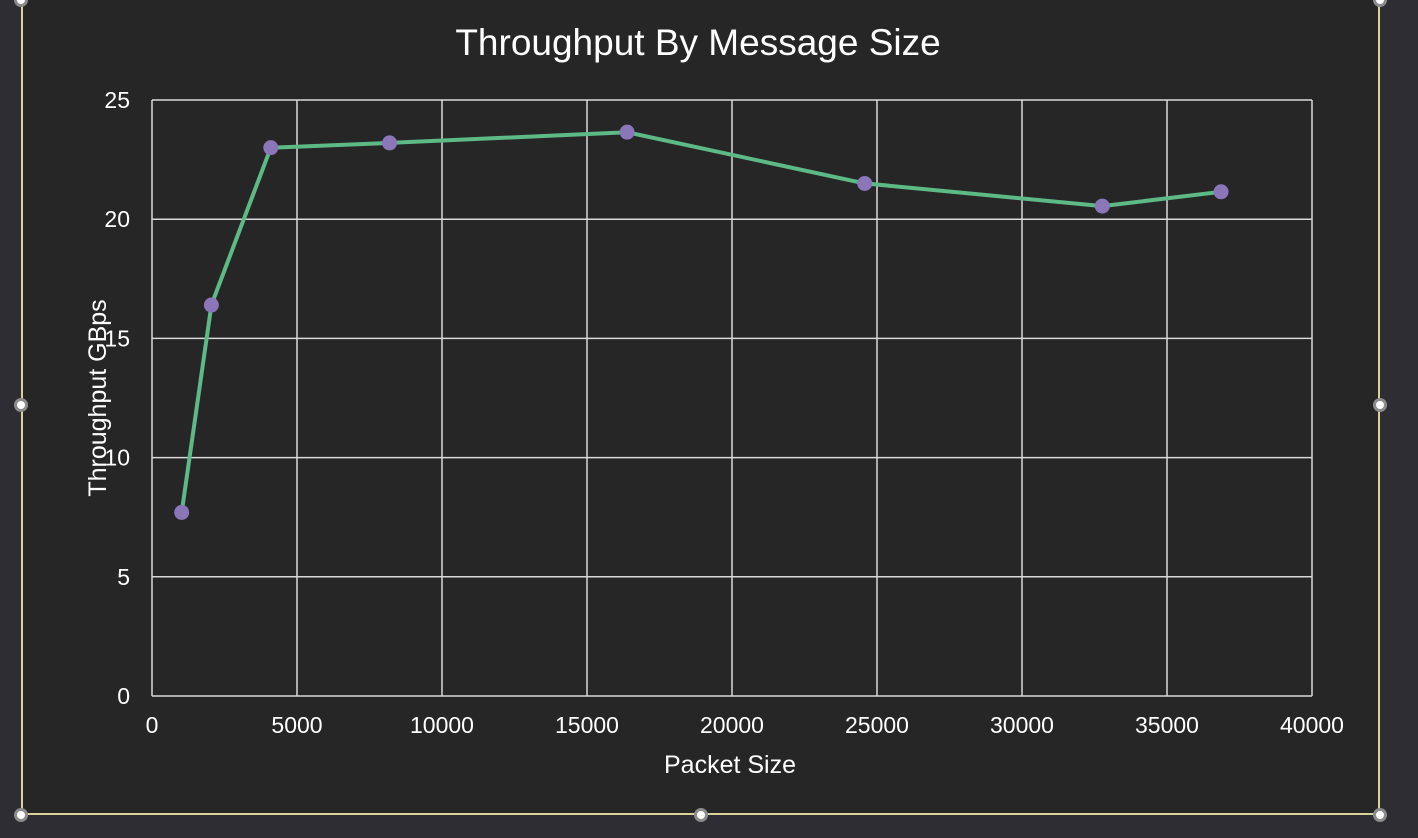  Describe the element at coordinates (1380, 3) in the screenshot. I see `resize-handle-top-right` at that location.